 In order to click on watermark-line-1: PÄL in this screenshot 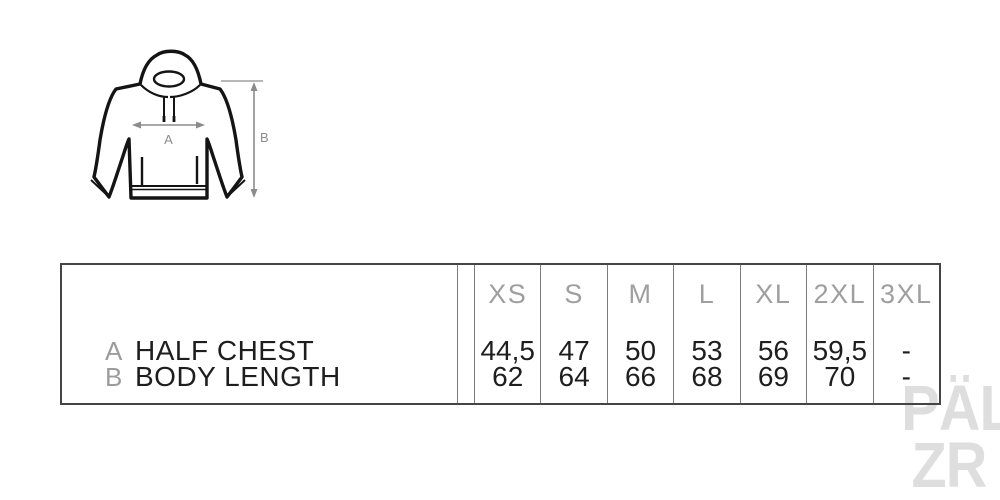, I will do `click(950, 408)`.